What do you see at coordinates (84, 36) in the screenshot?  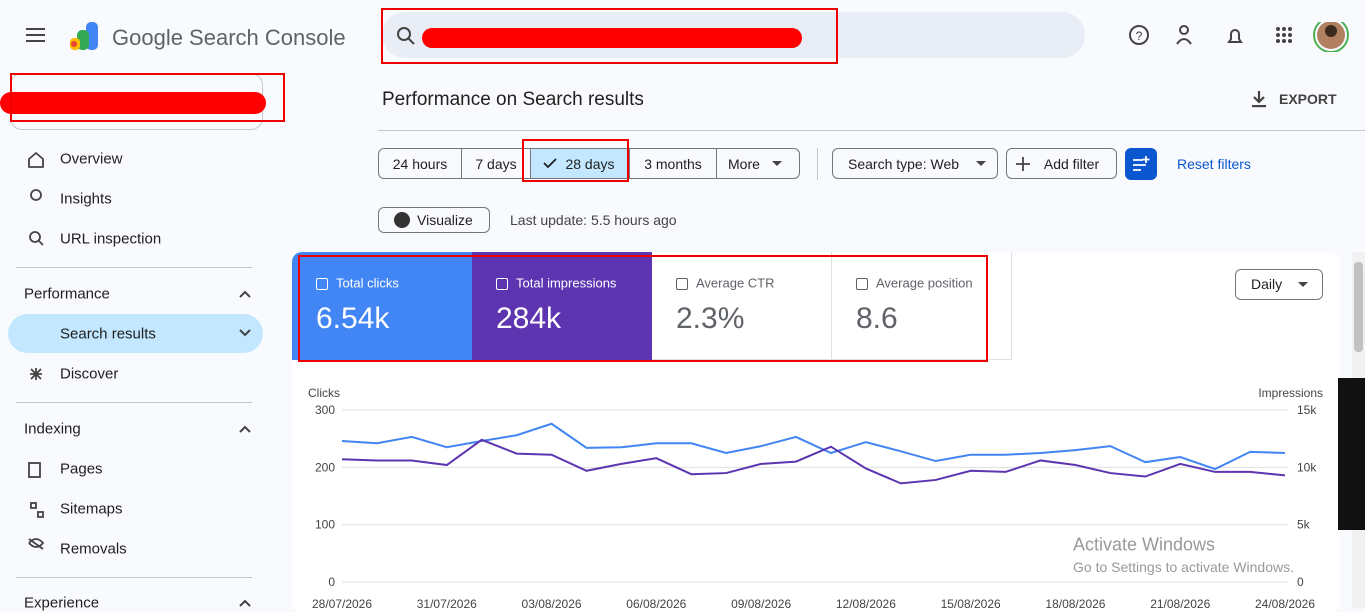 I see `logo` at bounding box center [84, 36].